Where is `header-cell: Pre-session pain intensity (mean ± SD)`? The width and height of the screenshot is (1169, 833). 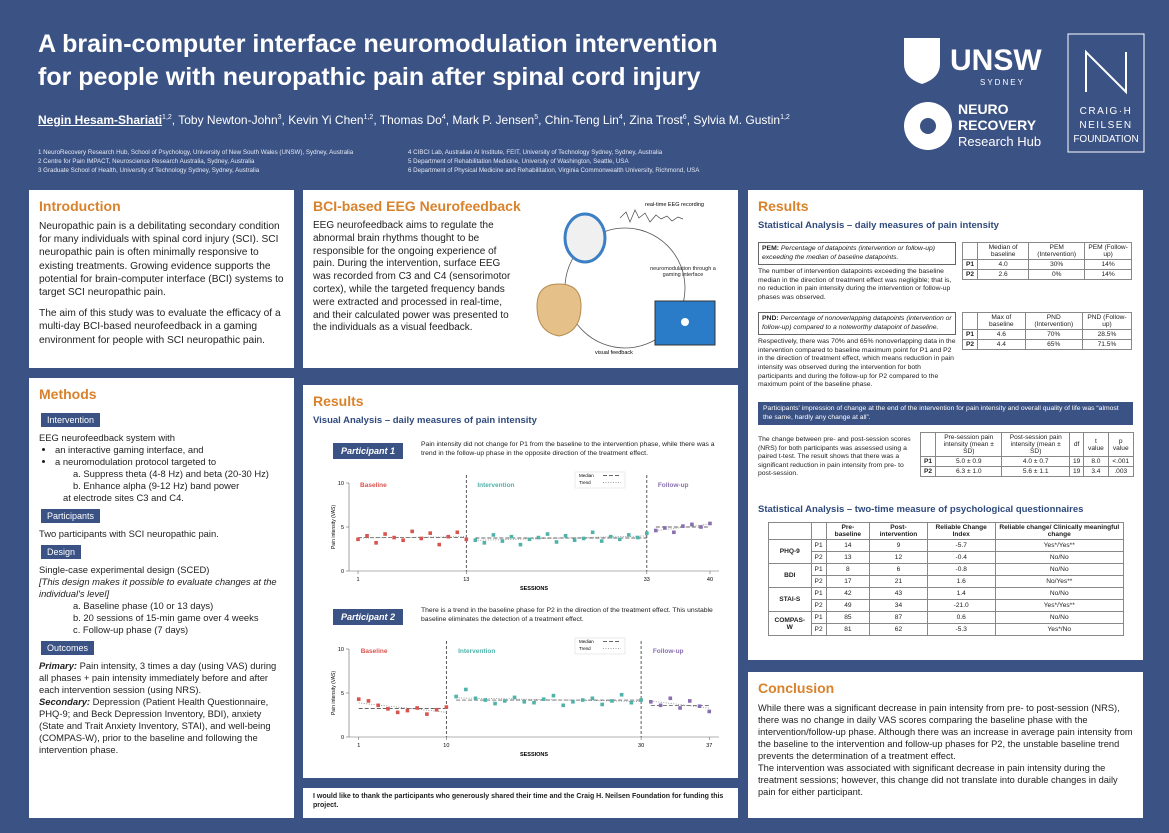 header-cell: Pre-session pain intensity (mean ± SD) is located at coordinates (969, 444).